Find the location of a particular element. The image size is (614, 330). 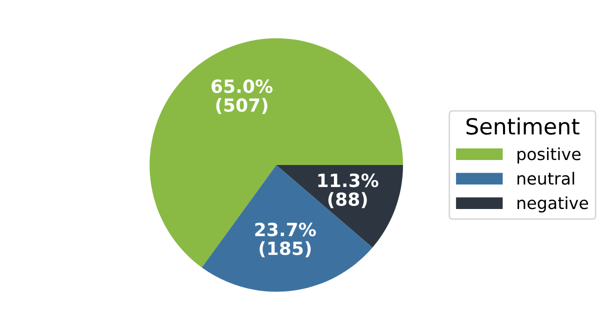

legend-label: neutral is located at coordinates (546, 178).